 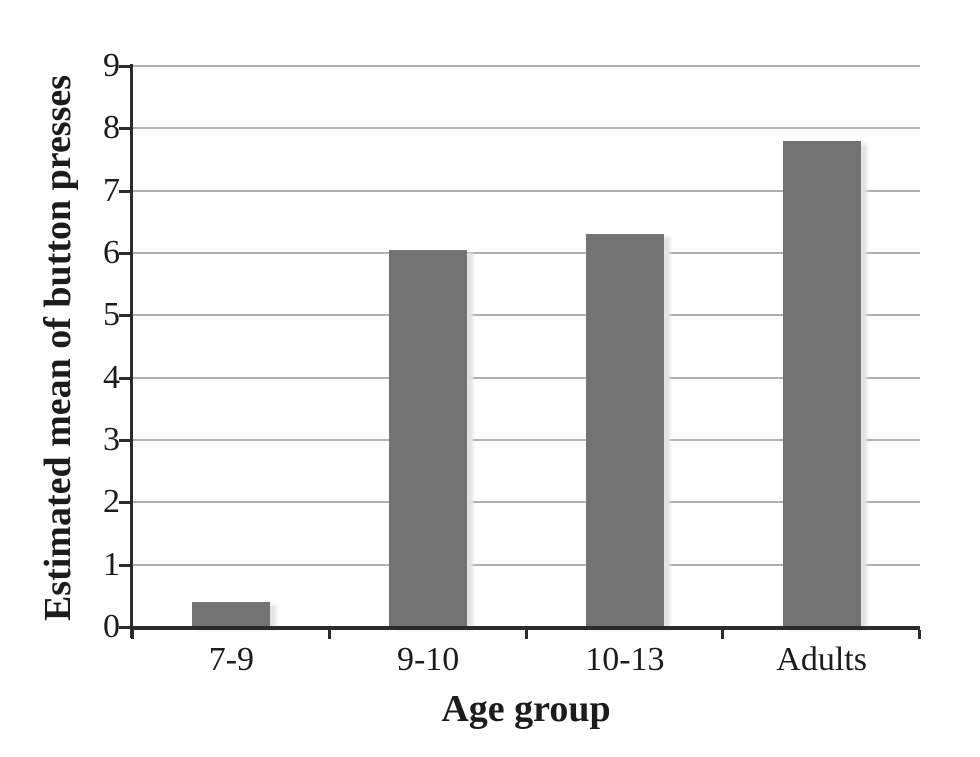 I want to click on y-axis-title: Estimated mean of button presses, so click(x=58, y=348).